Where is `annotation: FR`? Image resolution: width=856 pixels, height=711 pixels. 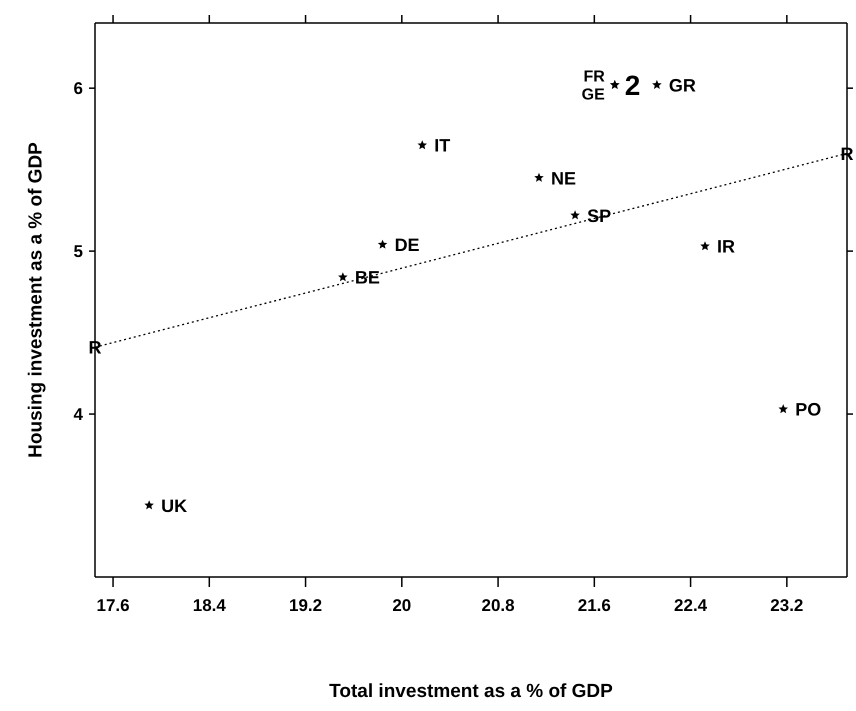 annotation: FR is located at coordinates (594, 77).